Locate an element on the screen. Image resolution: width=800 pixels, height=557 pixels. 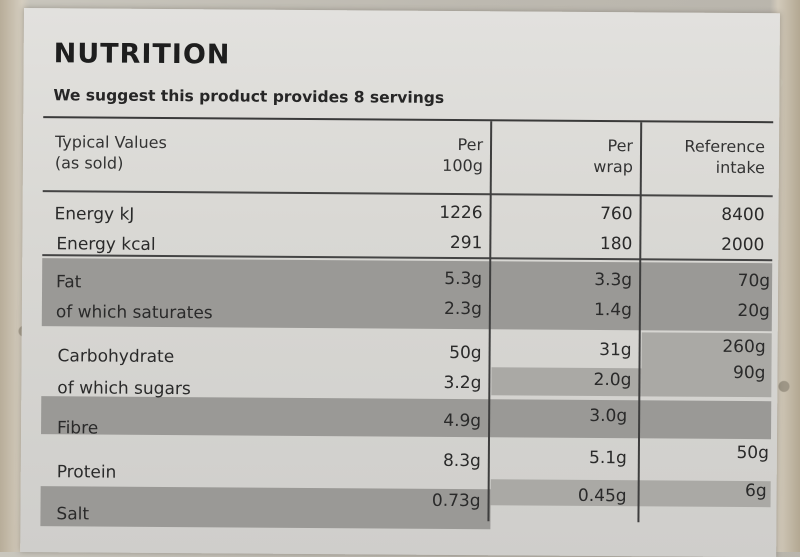
row-label: of which sugars is located at coordinates (124, 389).